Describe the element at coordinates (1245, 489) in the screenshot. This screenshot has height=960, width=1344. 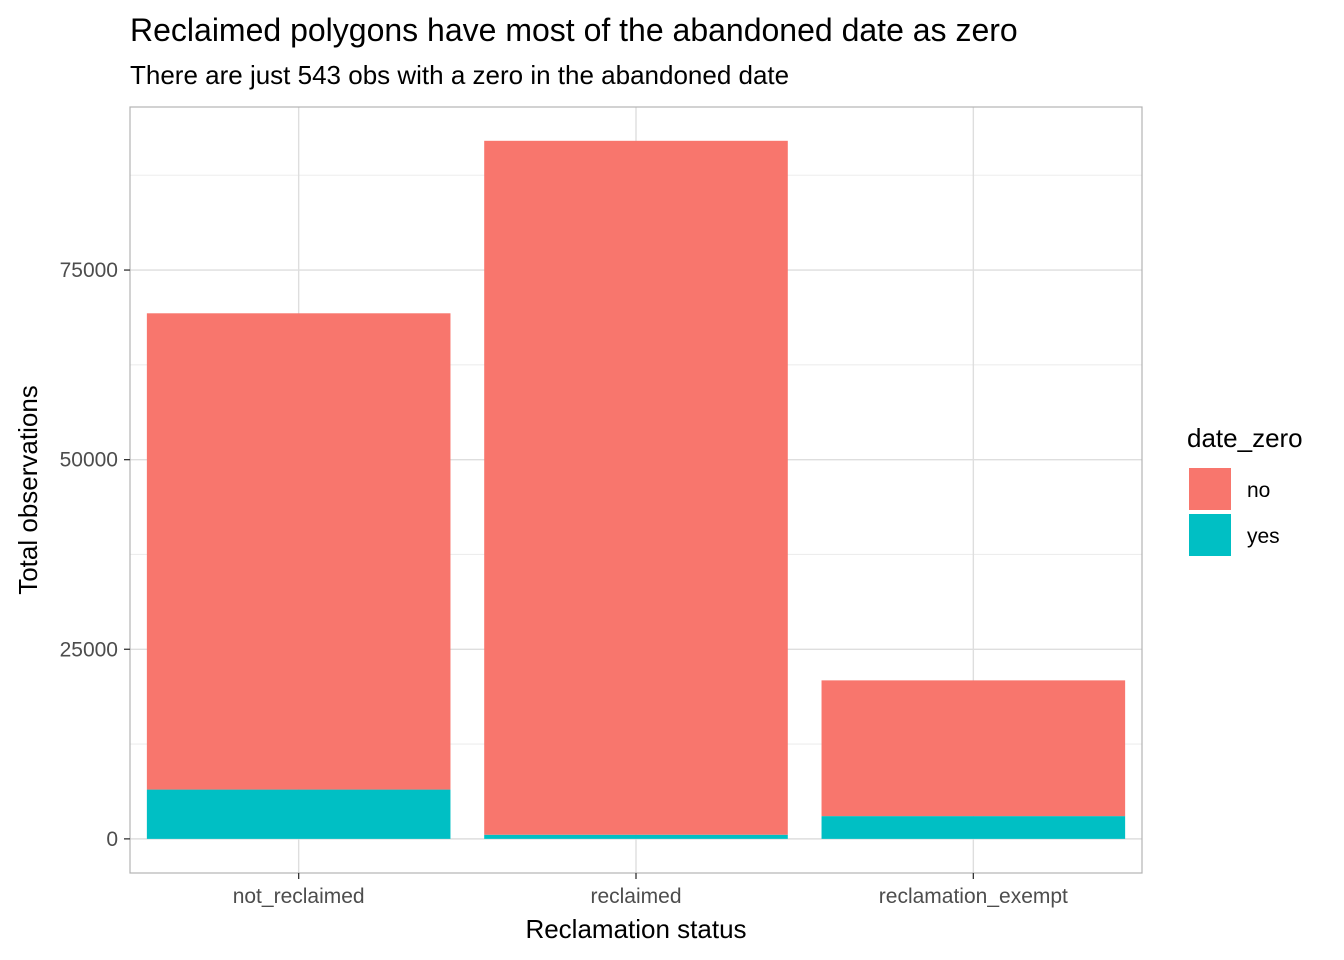
I see `legend: date_zero no yes` at that location.